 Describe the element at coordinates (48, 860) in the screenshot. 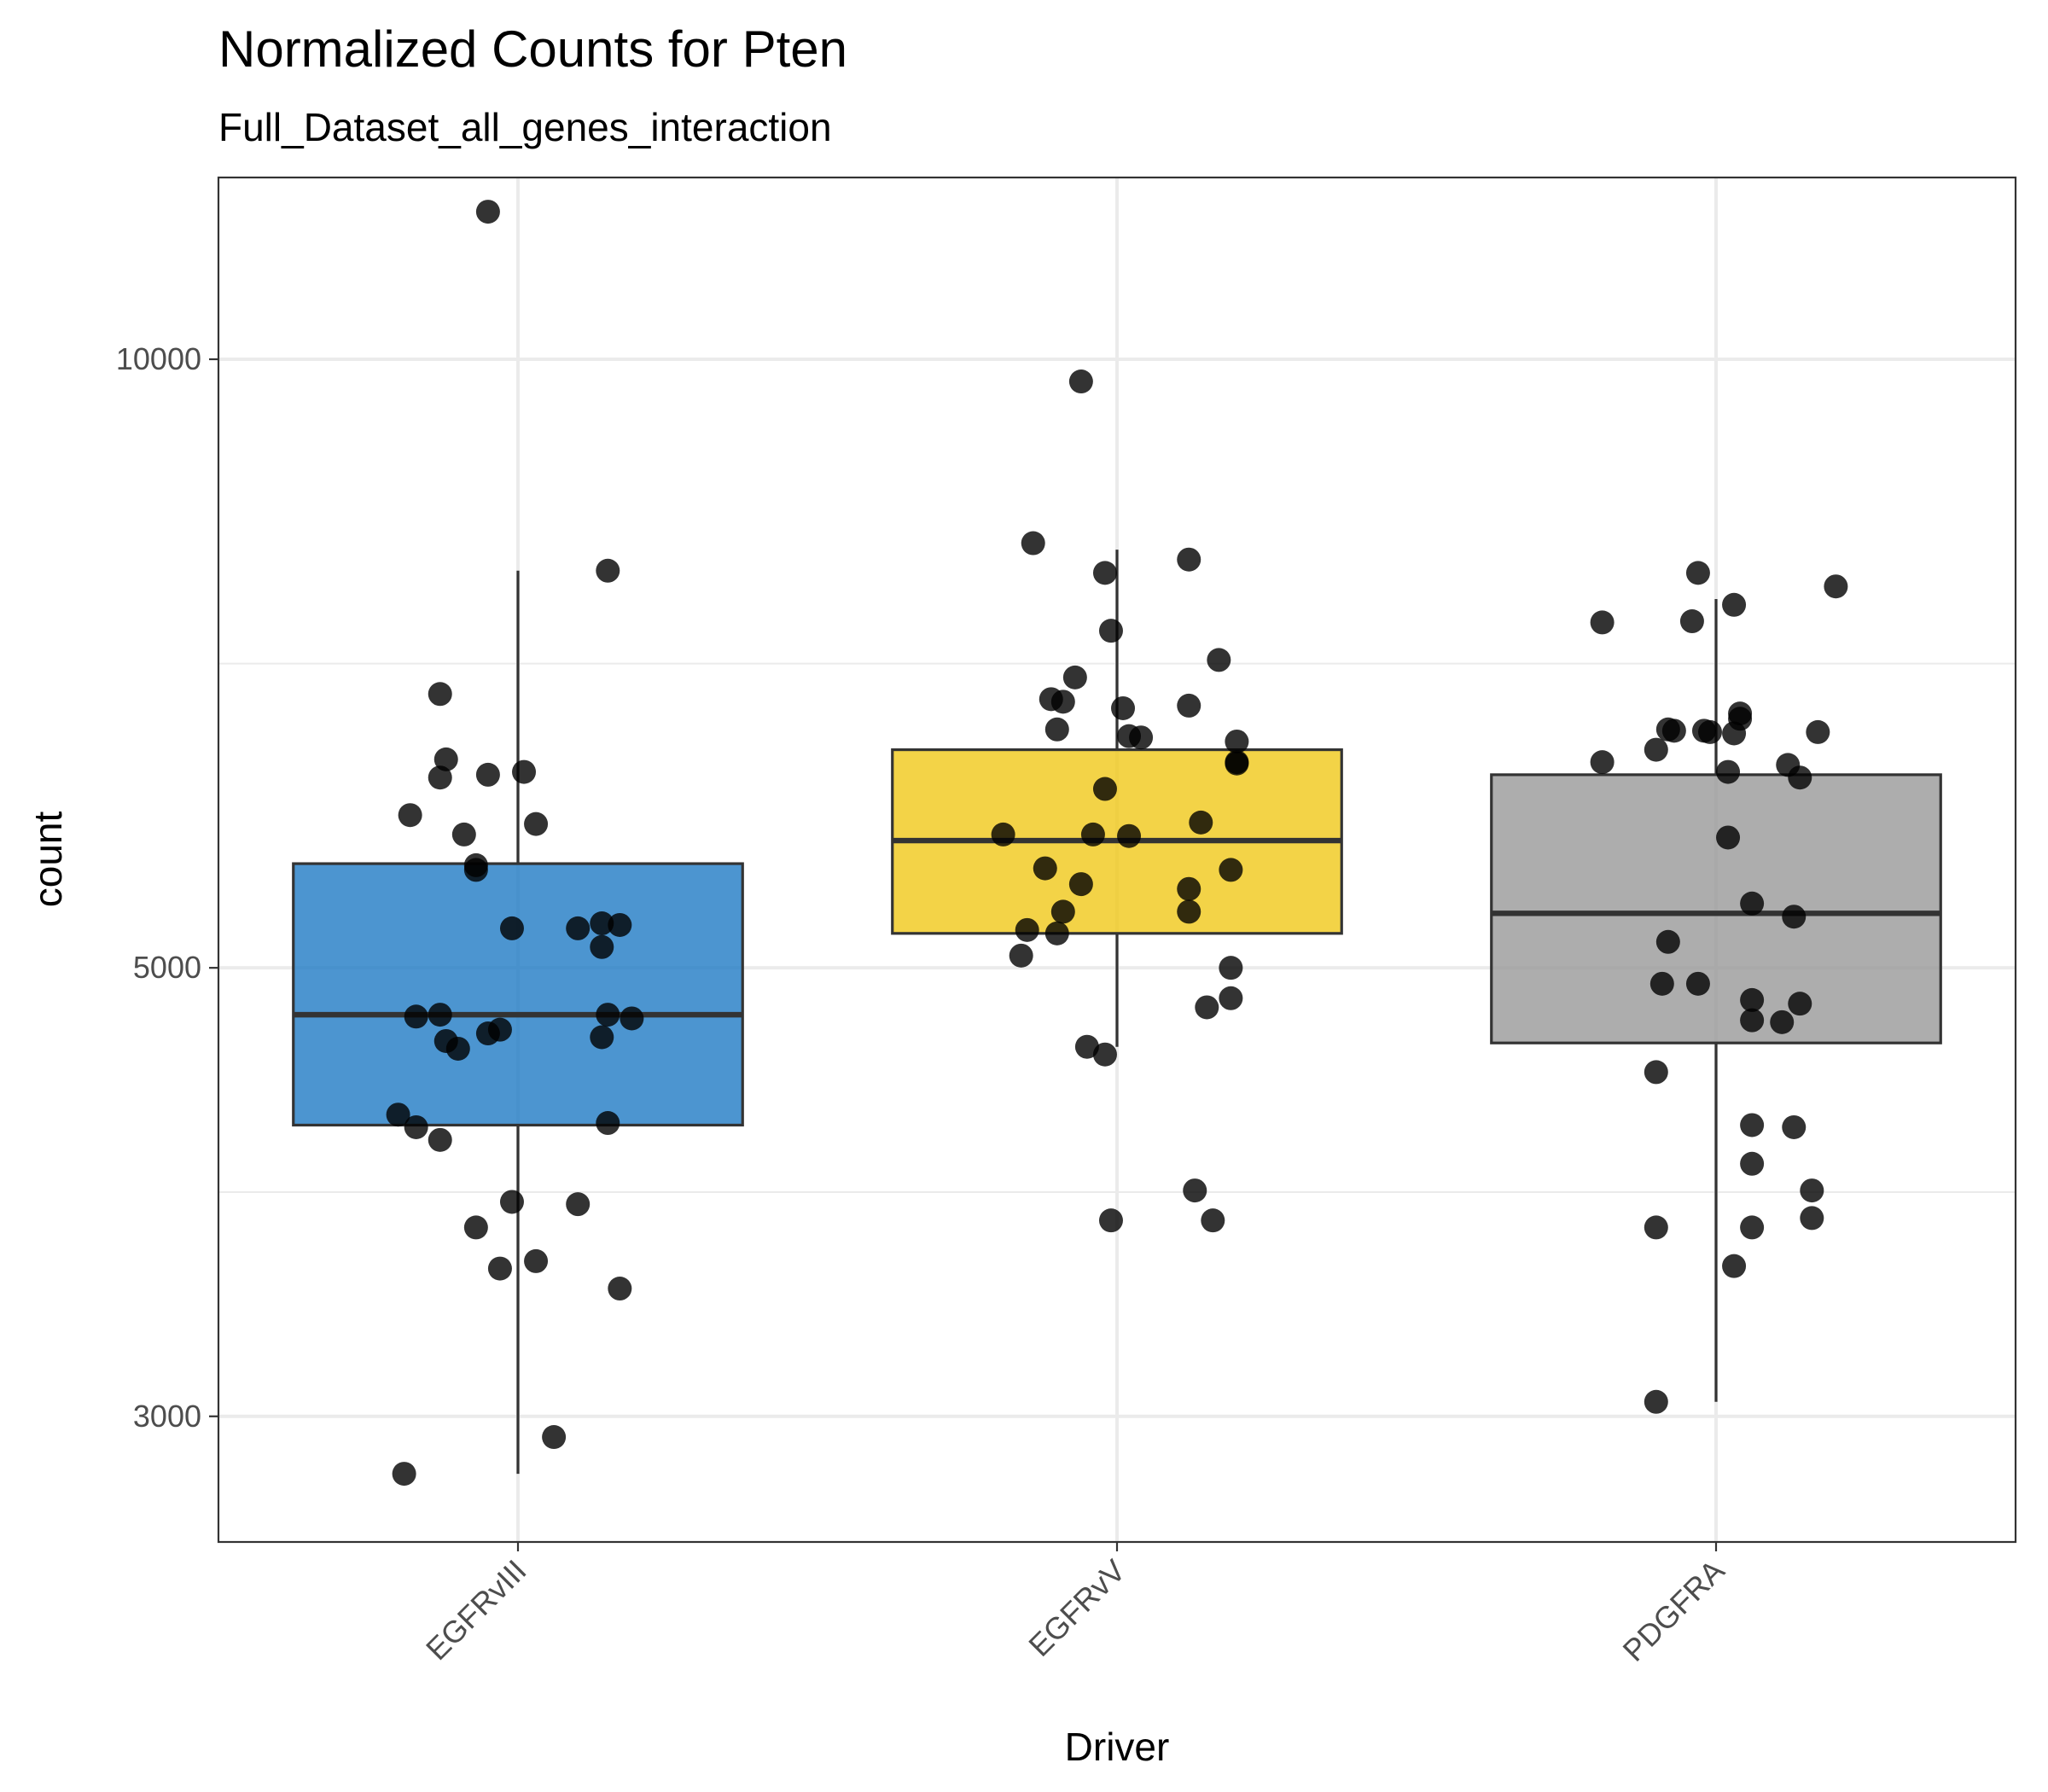

I see `y-axis-title: count` at that location.